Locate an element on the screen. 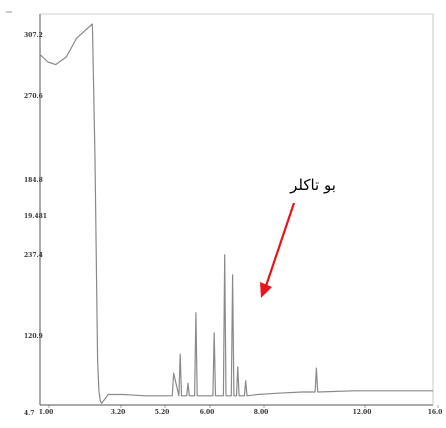 The height and width of the screenshot is (428, 446). x-tick-label: 1.00 is located at coordinates (46, 412).